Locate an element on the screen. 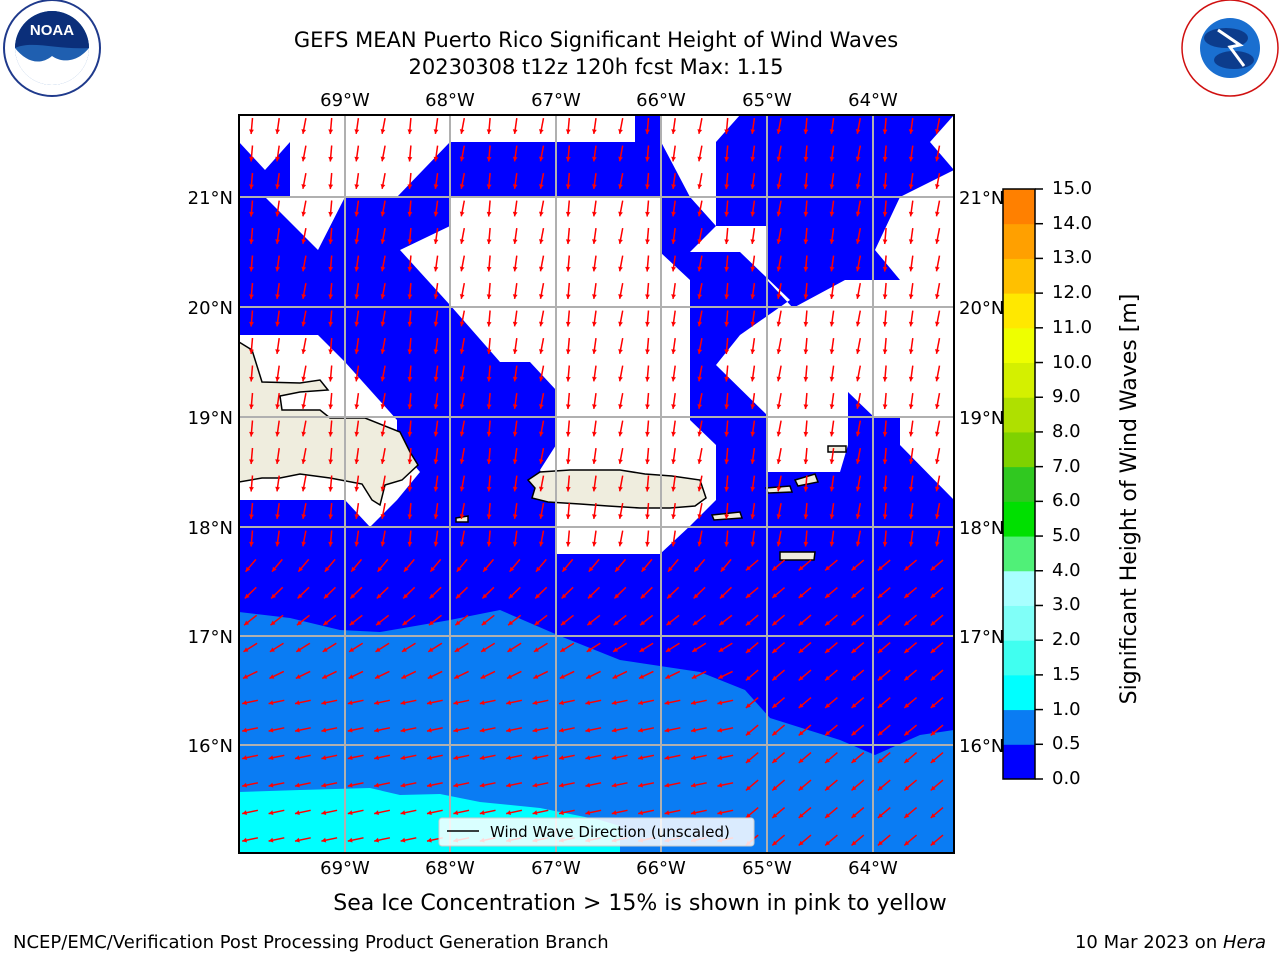  noaa-logo-text: NOAA is located at coordinates (52, 30).